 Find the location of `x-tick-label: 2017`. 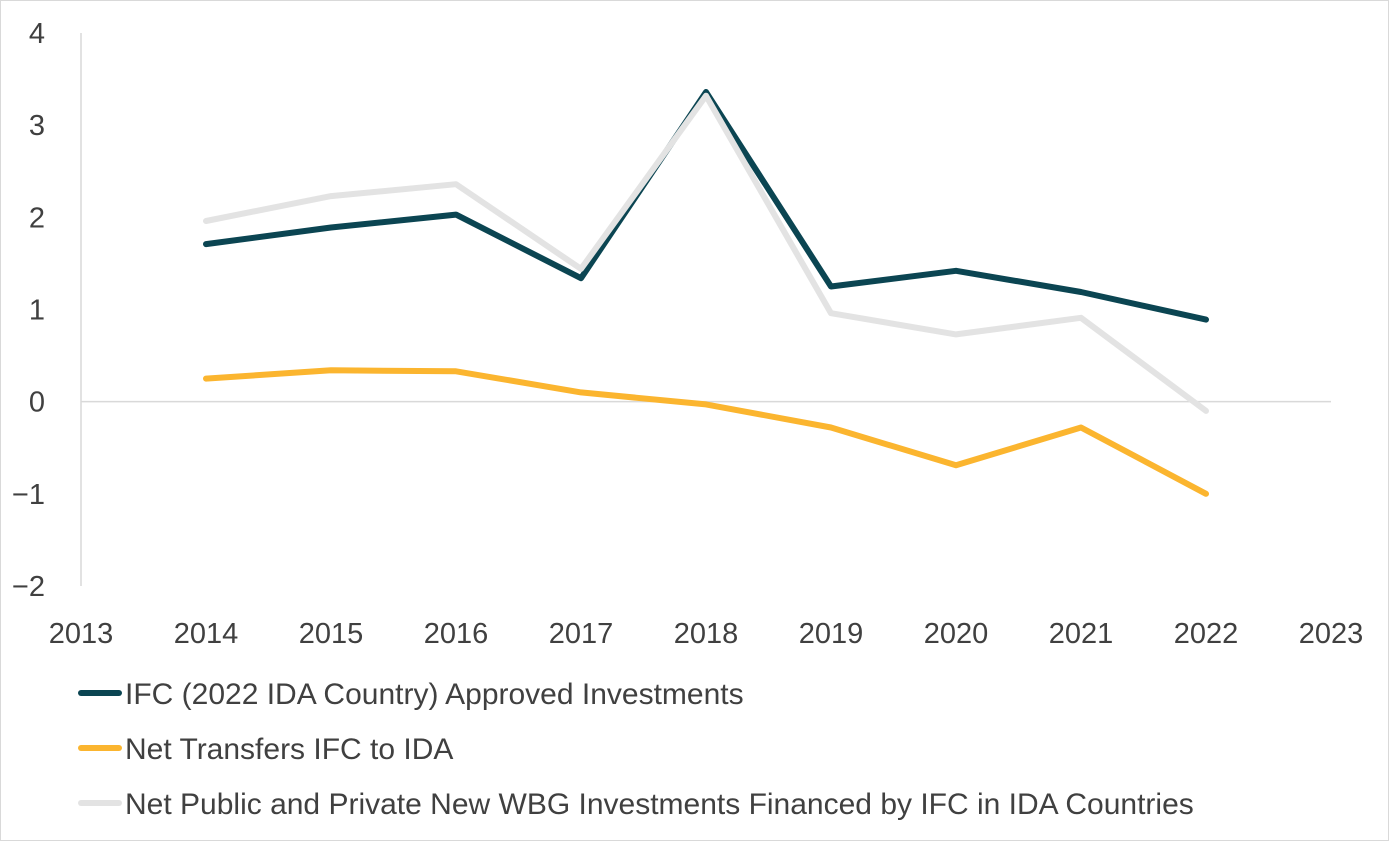

x-tick-label: 2017 is located at coordinates (581, 634).